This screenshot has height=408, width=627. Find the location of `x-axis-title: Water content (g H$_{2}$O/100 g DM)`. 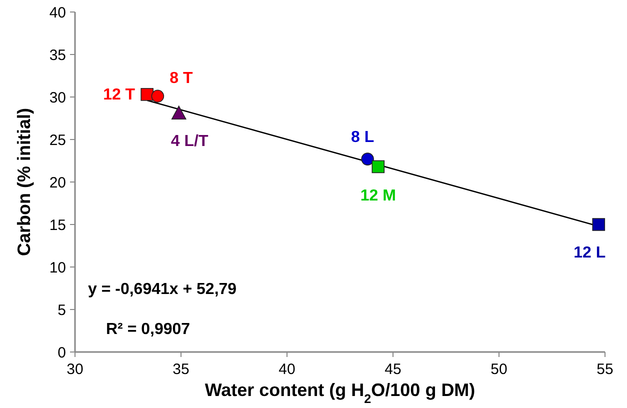

x-axis-title: Water content (g H$_{2}$O/100 g DM) is located at coordinates (340, 393).